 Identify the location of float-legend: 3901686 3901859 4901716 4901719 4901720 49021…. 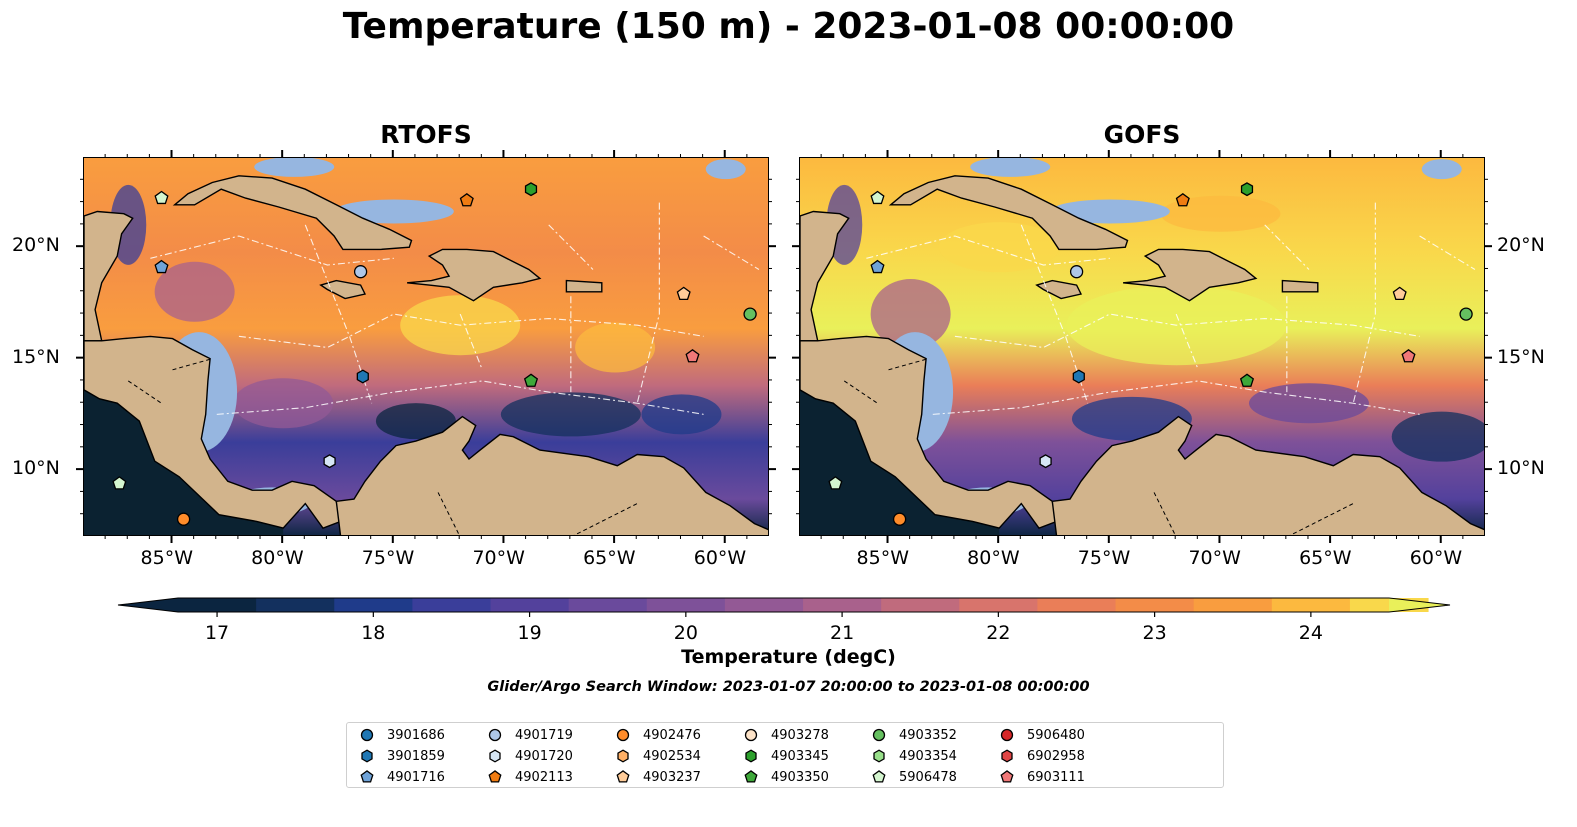
(785, 755).